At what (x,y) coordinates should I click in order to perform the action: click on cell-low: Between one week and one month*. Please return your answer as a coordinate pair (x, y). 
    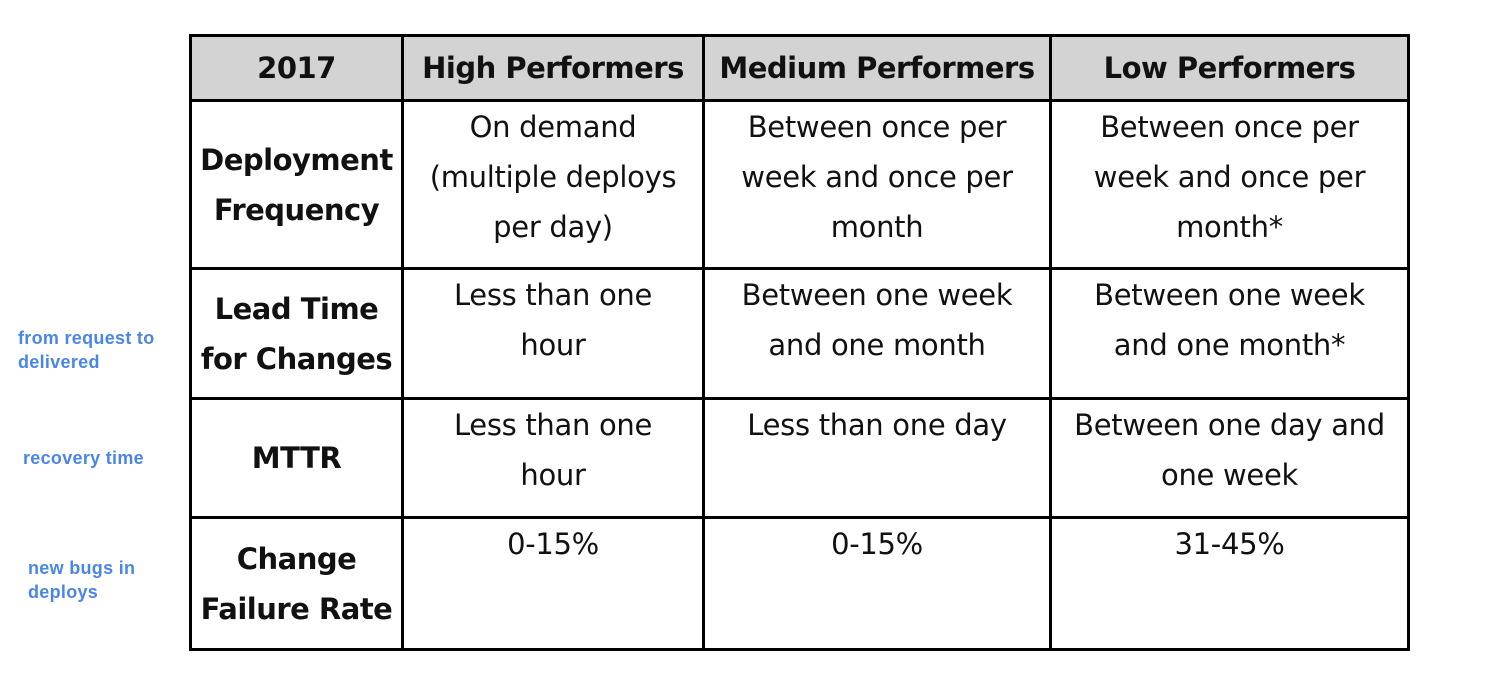
    Looking at the image, I should click on (1229, 333).